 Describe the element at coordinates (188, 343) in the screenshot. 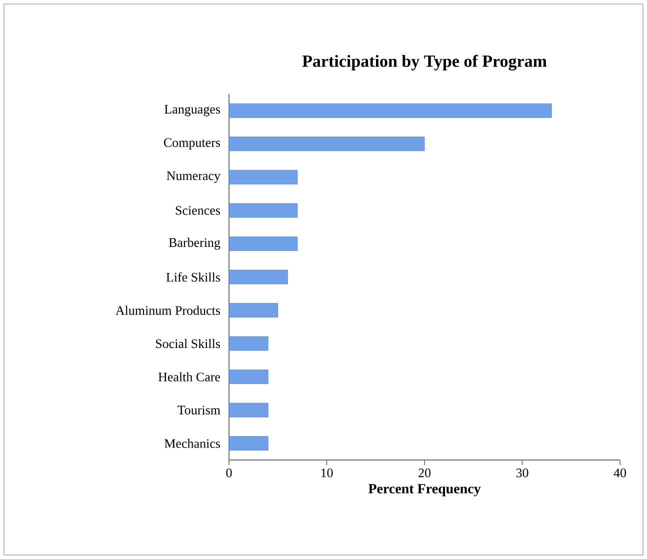

I see `y-tick-label: Social Skills` at that location.